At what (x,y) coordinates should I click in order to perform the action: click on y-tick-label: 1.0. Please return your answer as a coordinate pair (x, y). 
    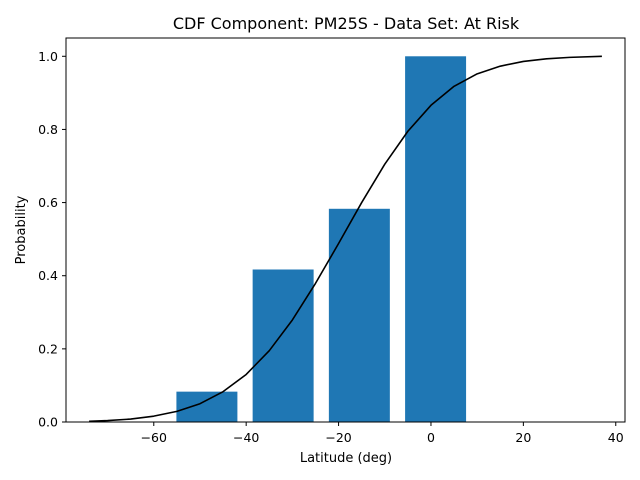
    Looking at the image, I should click on (48, 56).